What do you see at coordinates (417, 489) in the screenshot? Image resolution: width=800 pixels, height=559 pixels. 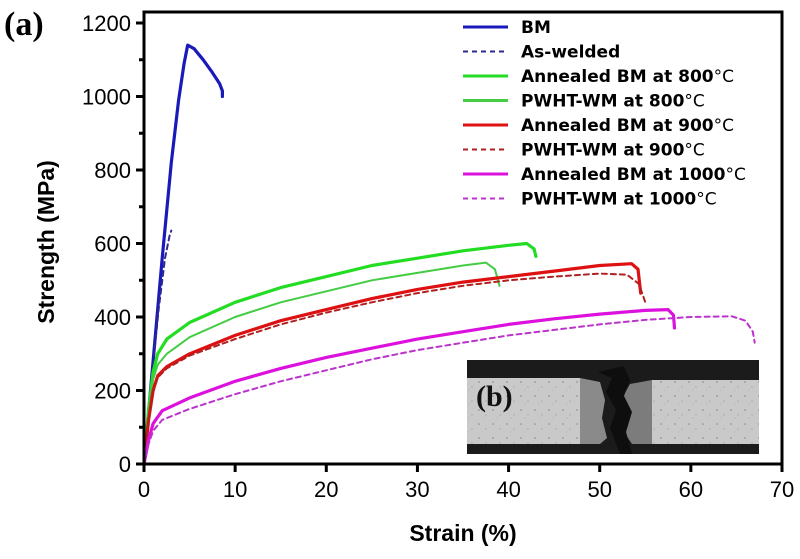 I see `x-tick-label: 30` at bounding box center [417, 489].